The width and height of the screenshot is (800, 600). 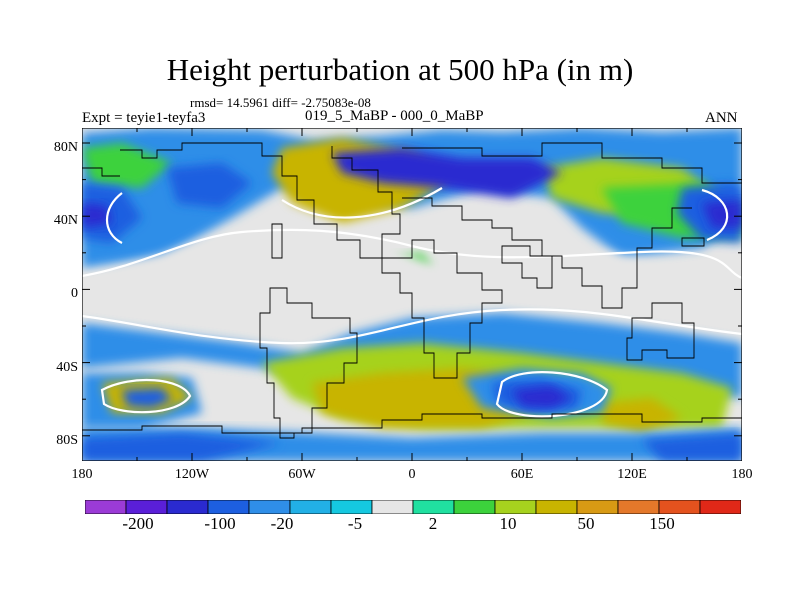 What do you see at coordinates (282, 523) in the screenshot?
I see `colorbar-label: -20` at bounding box center [282, 523].